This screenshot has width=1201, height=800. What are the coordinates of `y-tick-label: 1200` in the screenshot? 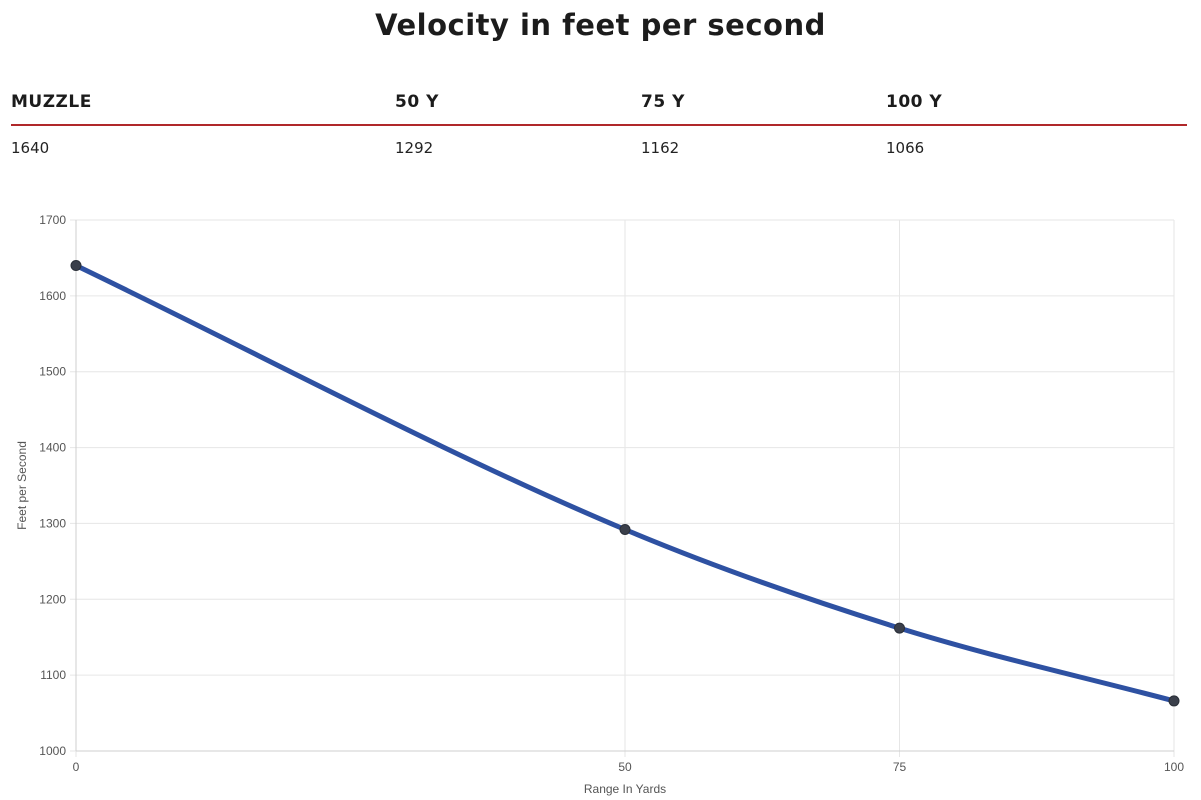 It's located at (52, 599).